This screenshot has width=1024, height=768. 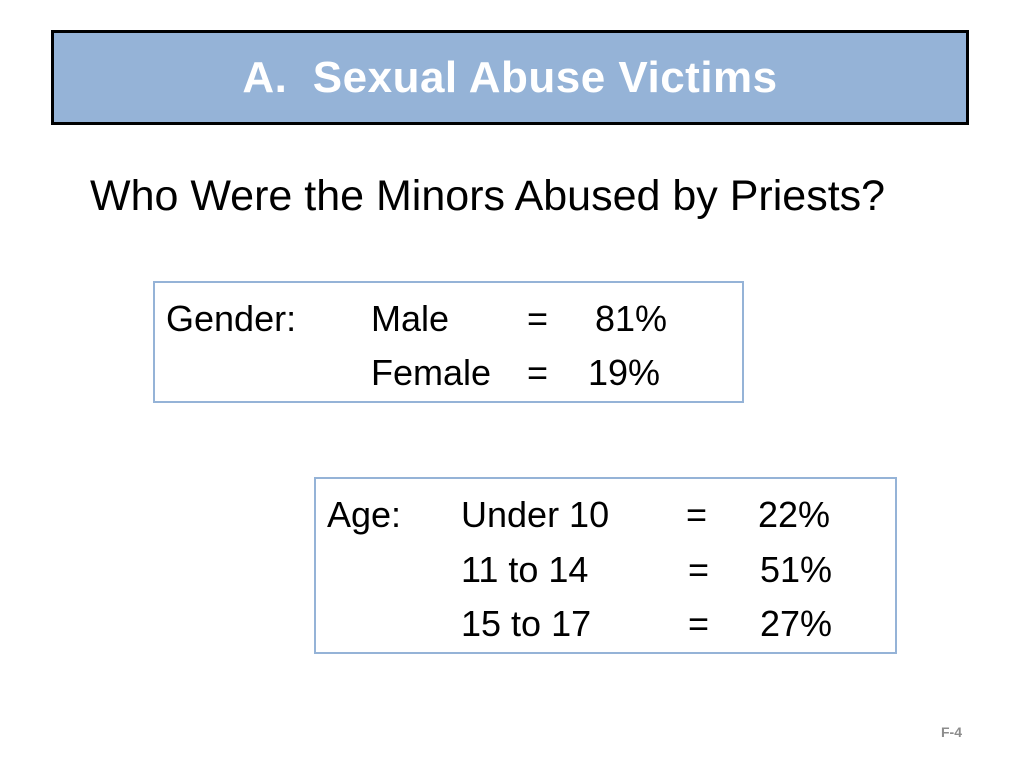 I want to click on gender-category-male: Male, so click(x=410, y=318).